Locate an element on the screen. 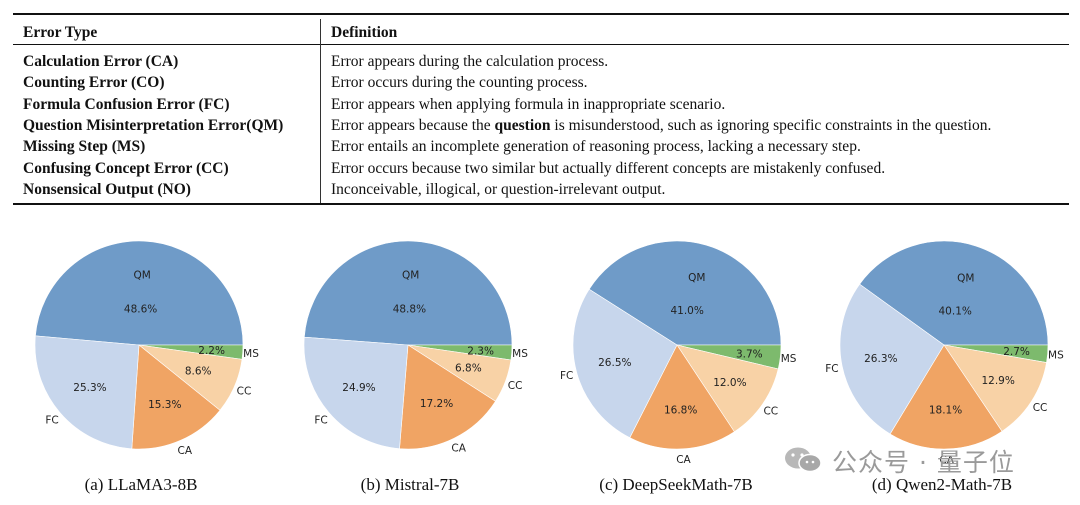 The width and height of the screenshot is (1080, 505). caption-d: (d) Qwen2-Math-7B is located at coordinates (942, 484).